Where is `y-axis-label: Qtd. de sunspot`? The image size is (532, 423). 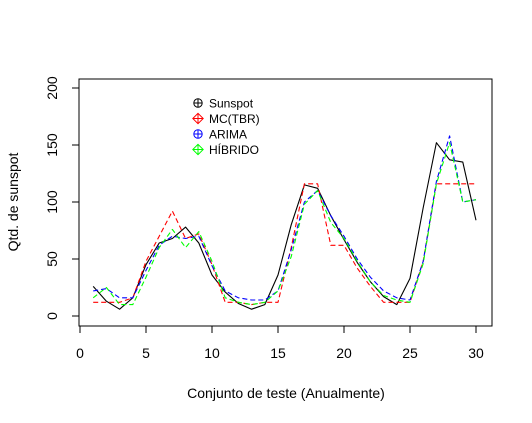
y-axis-label: Qtd. de sunspot is located at coordinates (13, 201).